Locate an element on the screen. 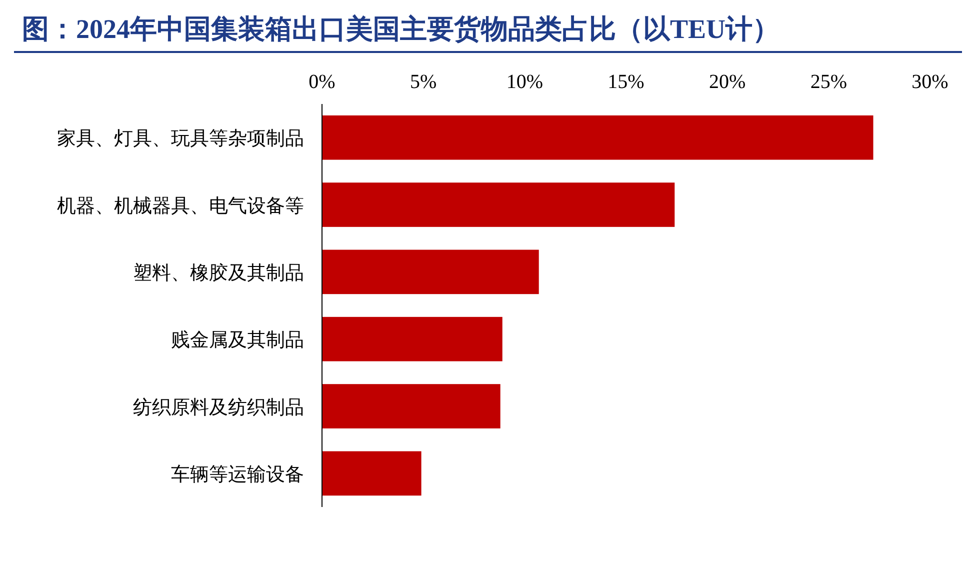  x-tick-label: 10% is located at coordinates (525, 82).